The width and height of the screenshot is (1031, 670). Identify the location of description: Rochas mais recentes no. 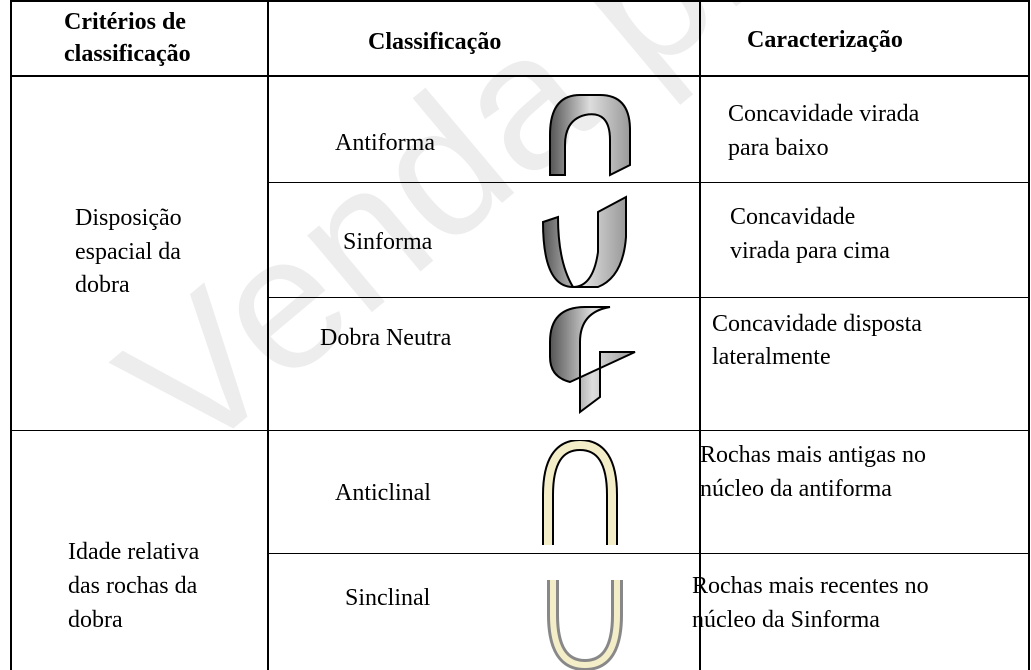
(810, 586).